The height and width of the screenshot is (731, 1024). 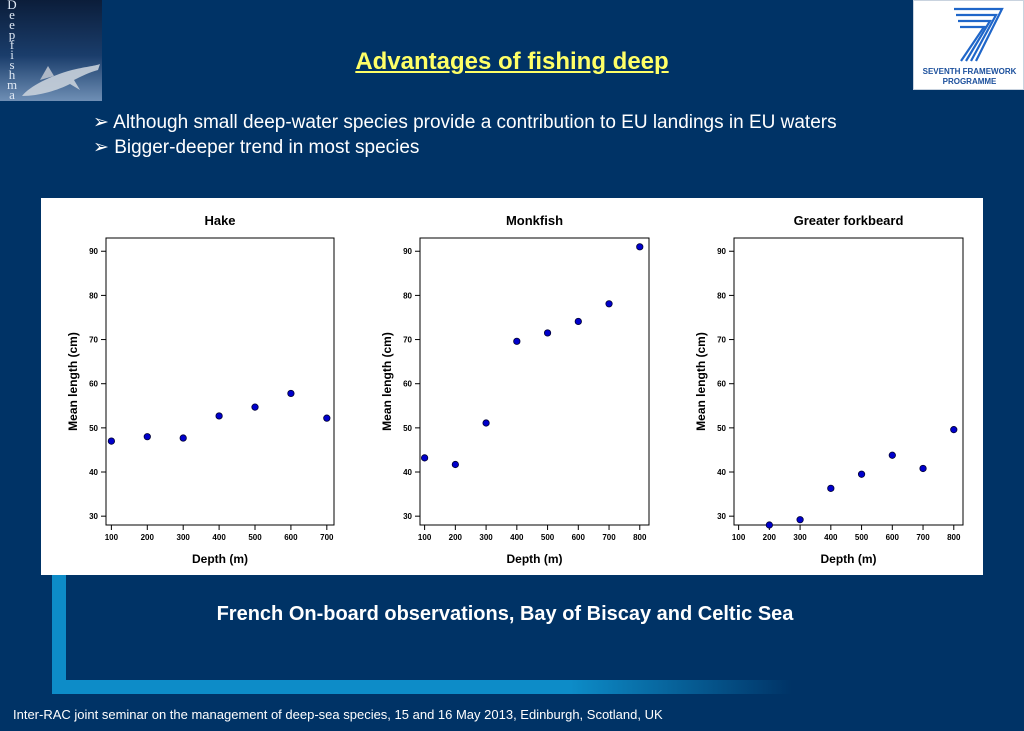 What do you see at coordinates (12, 94) in the screenshot?
I see `logo-letter: a` at bounding box center [12, 94].